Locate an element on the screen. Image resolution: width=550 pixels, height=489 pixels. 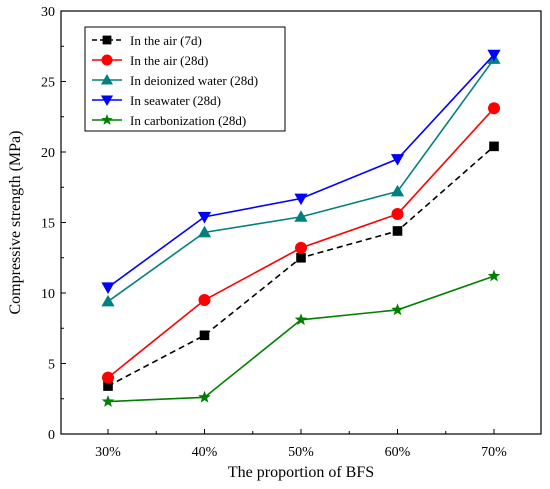
y-tick-label: 20 is located at coordinates (48, 153).